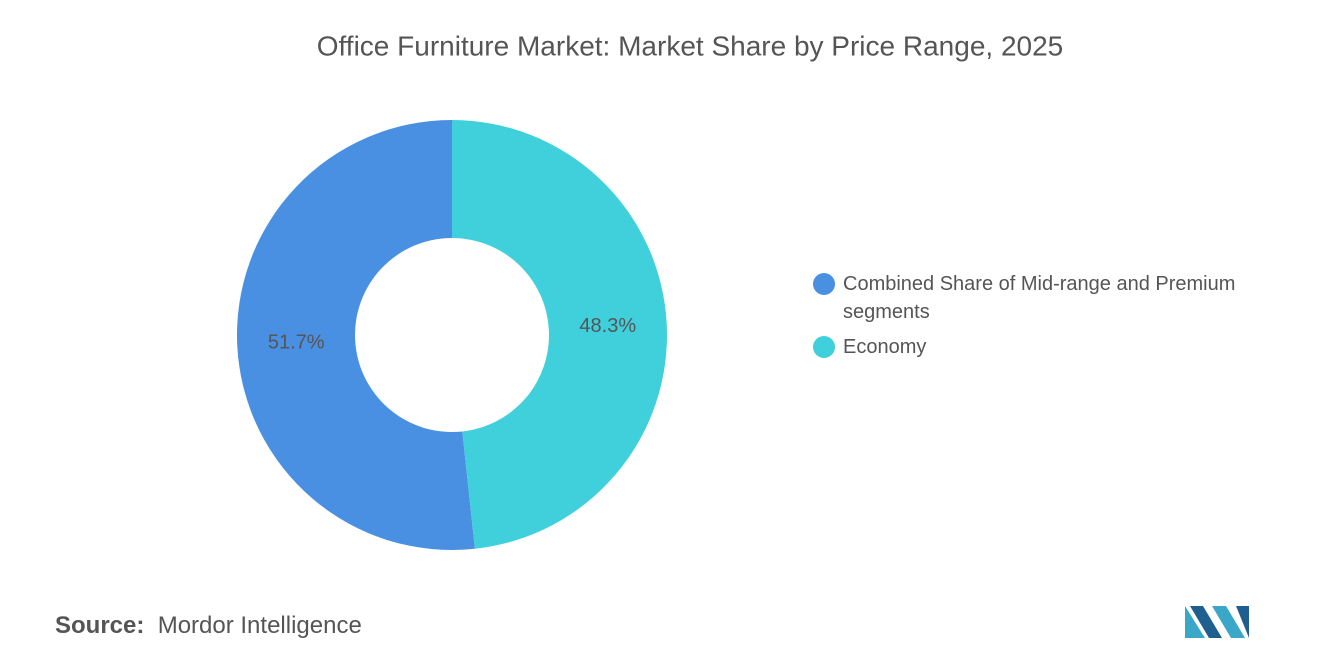  Describe the element at coordinates (296, 343) in the screenshot. I see `value-label: 51.7%` at that location.